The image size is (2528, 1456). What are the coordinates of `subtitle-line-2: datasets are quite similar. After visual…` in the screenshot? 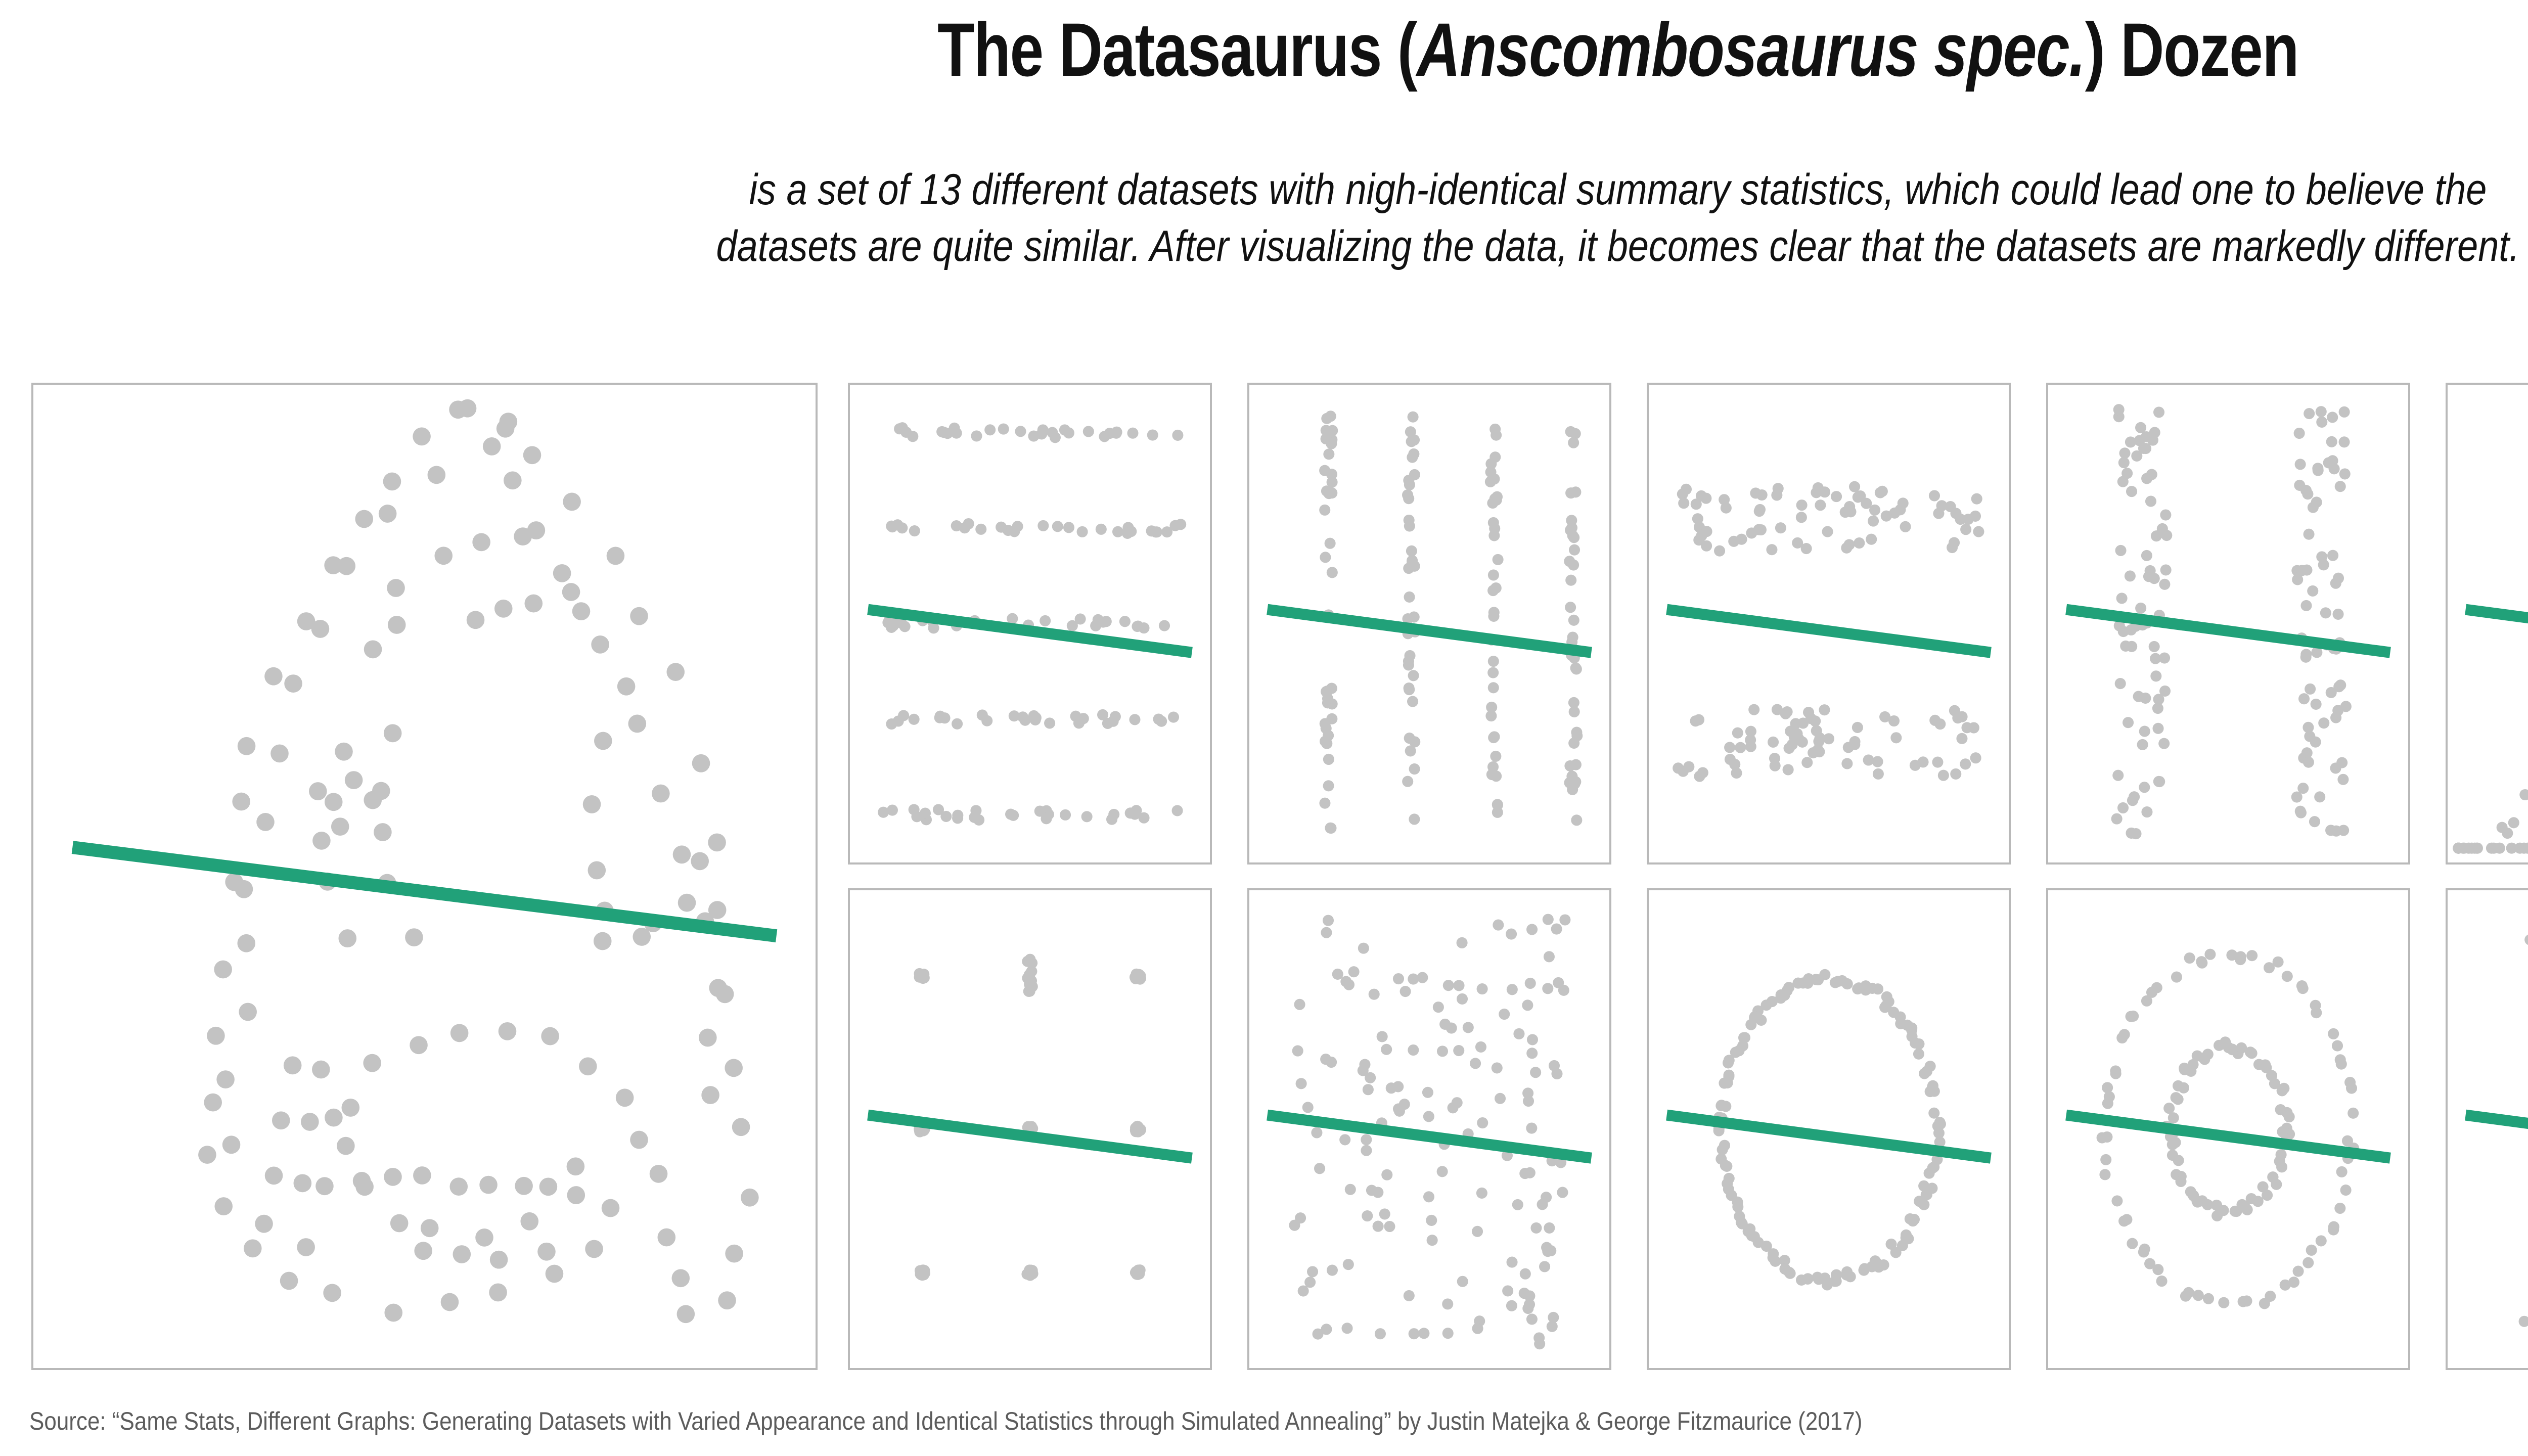 It's located at (1618, 245).